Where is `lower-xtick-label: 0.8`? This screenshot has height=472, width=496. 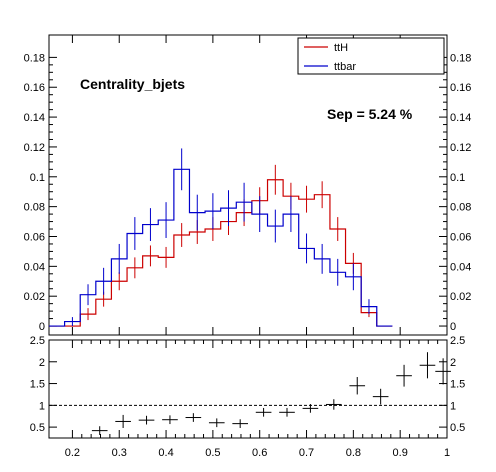
lower-xtick-label: 0.8 is located at coordinates (353, 453).